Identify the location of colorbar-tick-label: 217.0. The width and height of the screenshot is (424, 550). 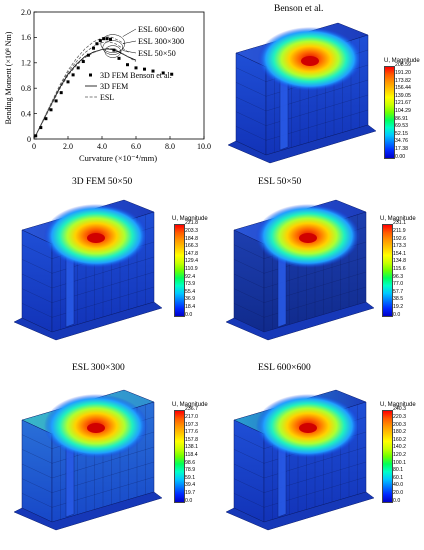
(191, 417).